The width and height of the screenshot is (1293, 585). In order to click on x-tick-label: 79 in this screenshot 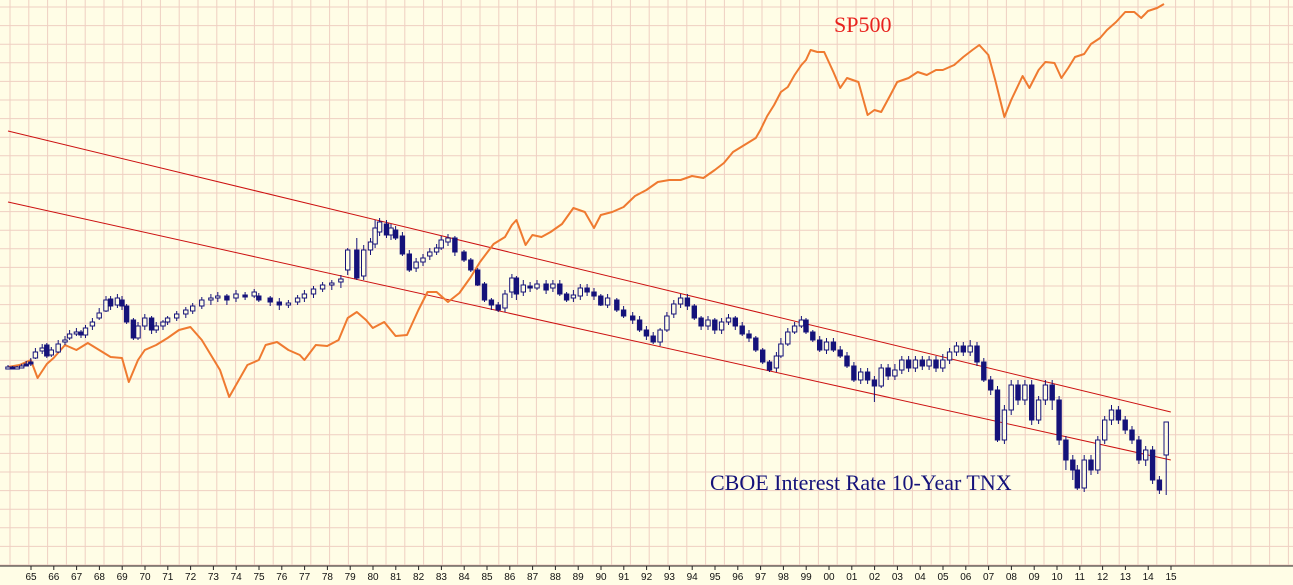, I will do `click(351, 577)`.